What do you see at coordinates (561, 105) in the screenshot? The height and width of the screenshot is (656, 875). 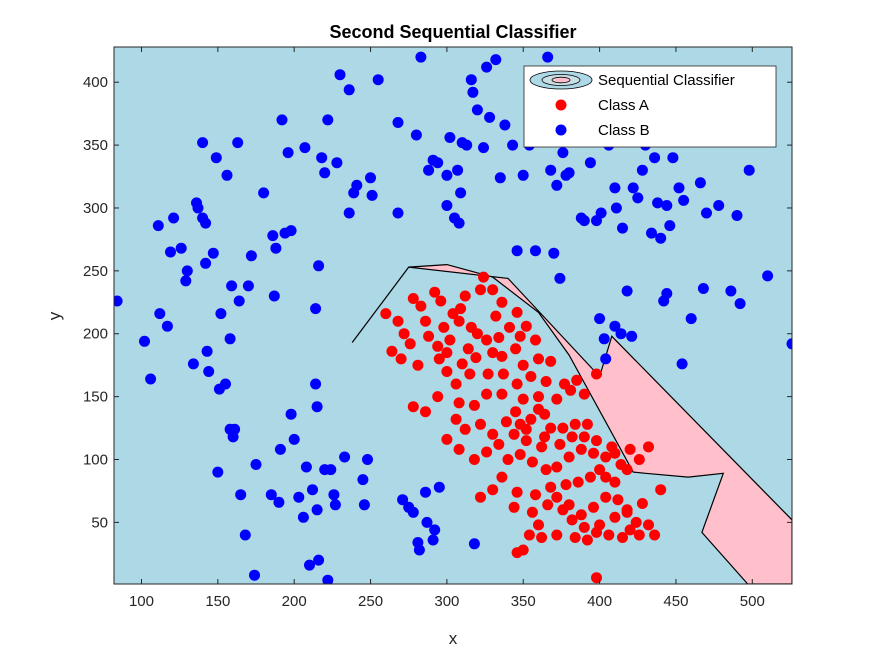 I see `legend-marker-class-a` at bounding box center [561, 105].